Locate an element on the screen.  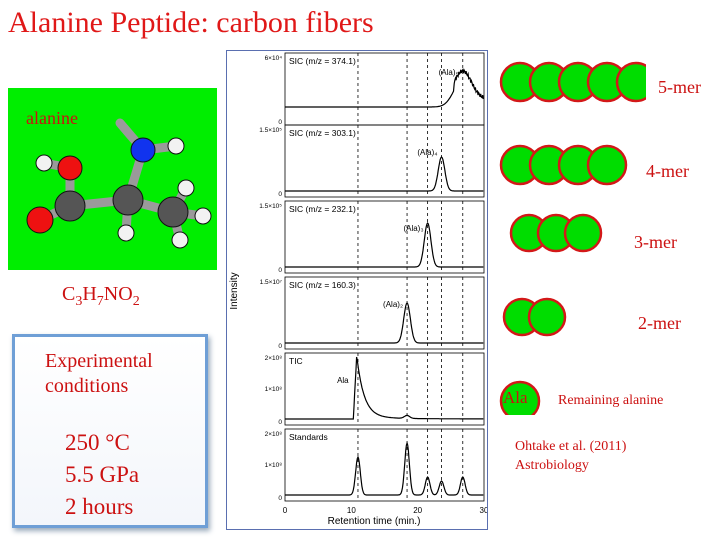
panel-label: Standards is located at coordinates (308, 437).